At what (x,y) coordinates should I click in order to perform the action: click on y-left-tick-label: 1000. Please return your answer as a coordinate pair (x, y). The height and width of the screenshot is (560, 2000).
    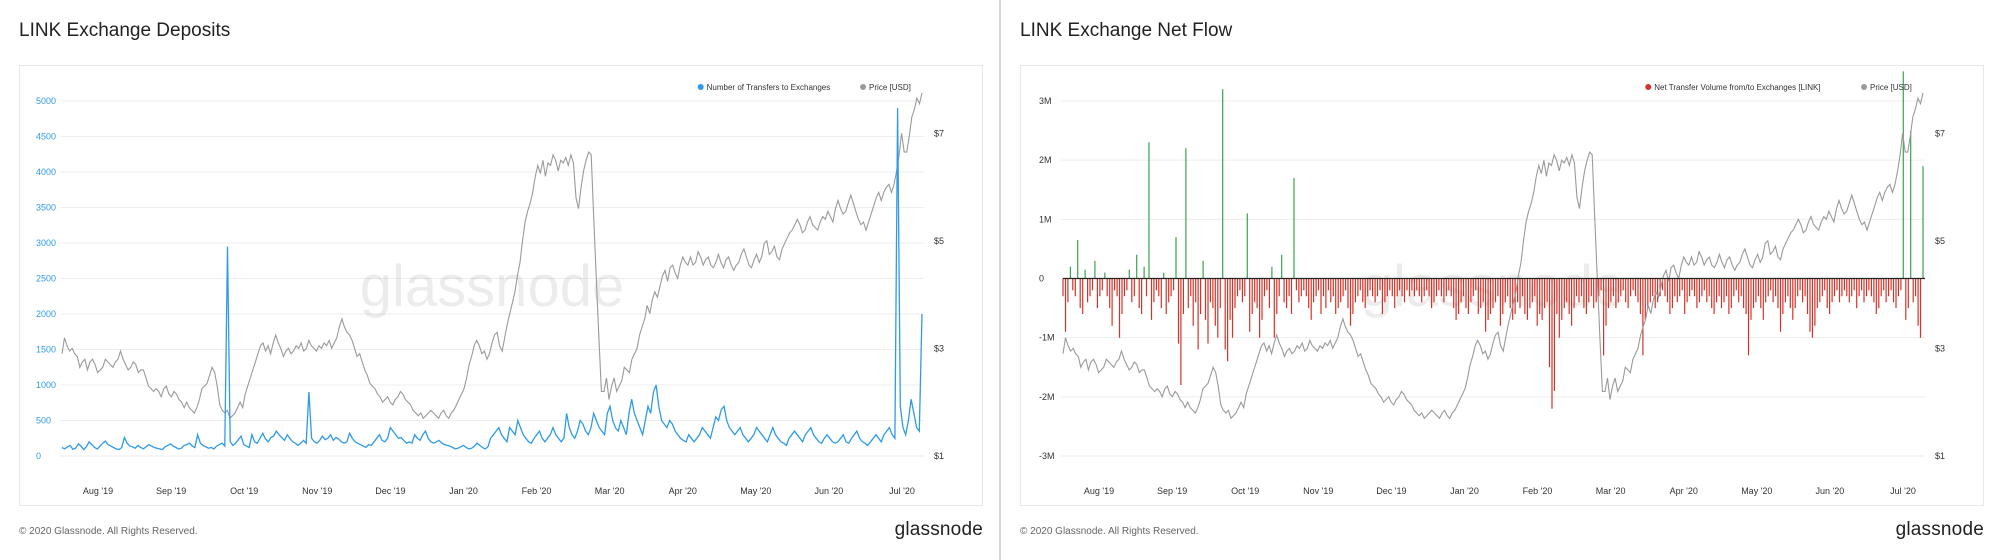
    Looking at the image, I should click on (46, 385).